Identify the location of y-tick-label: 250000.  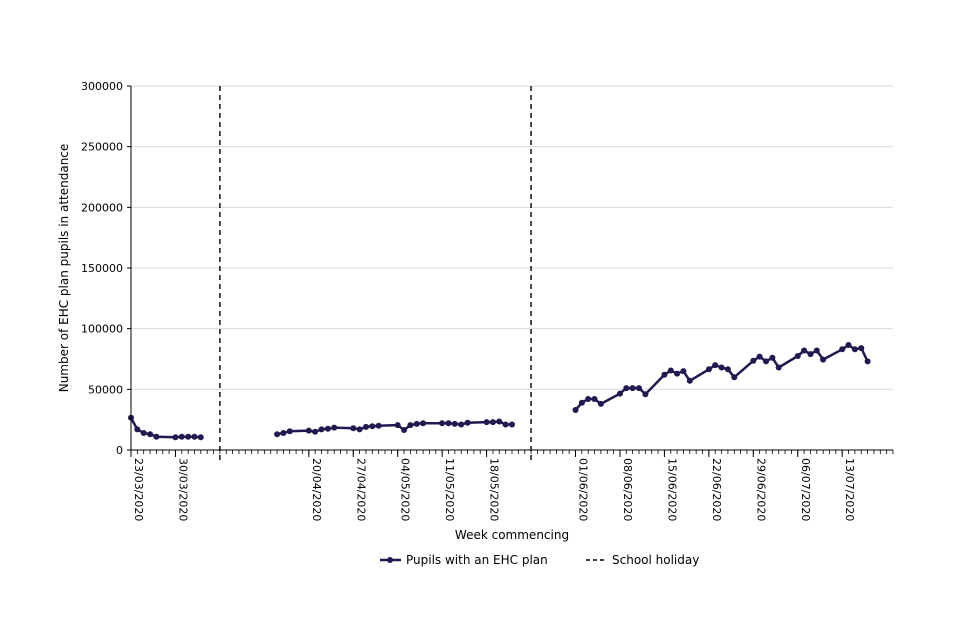
(102, 147).